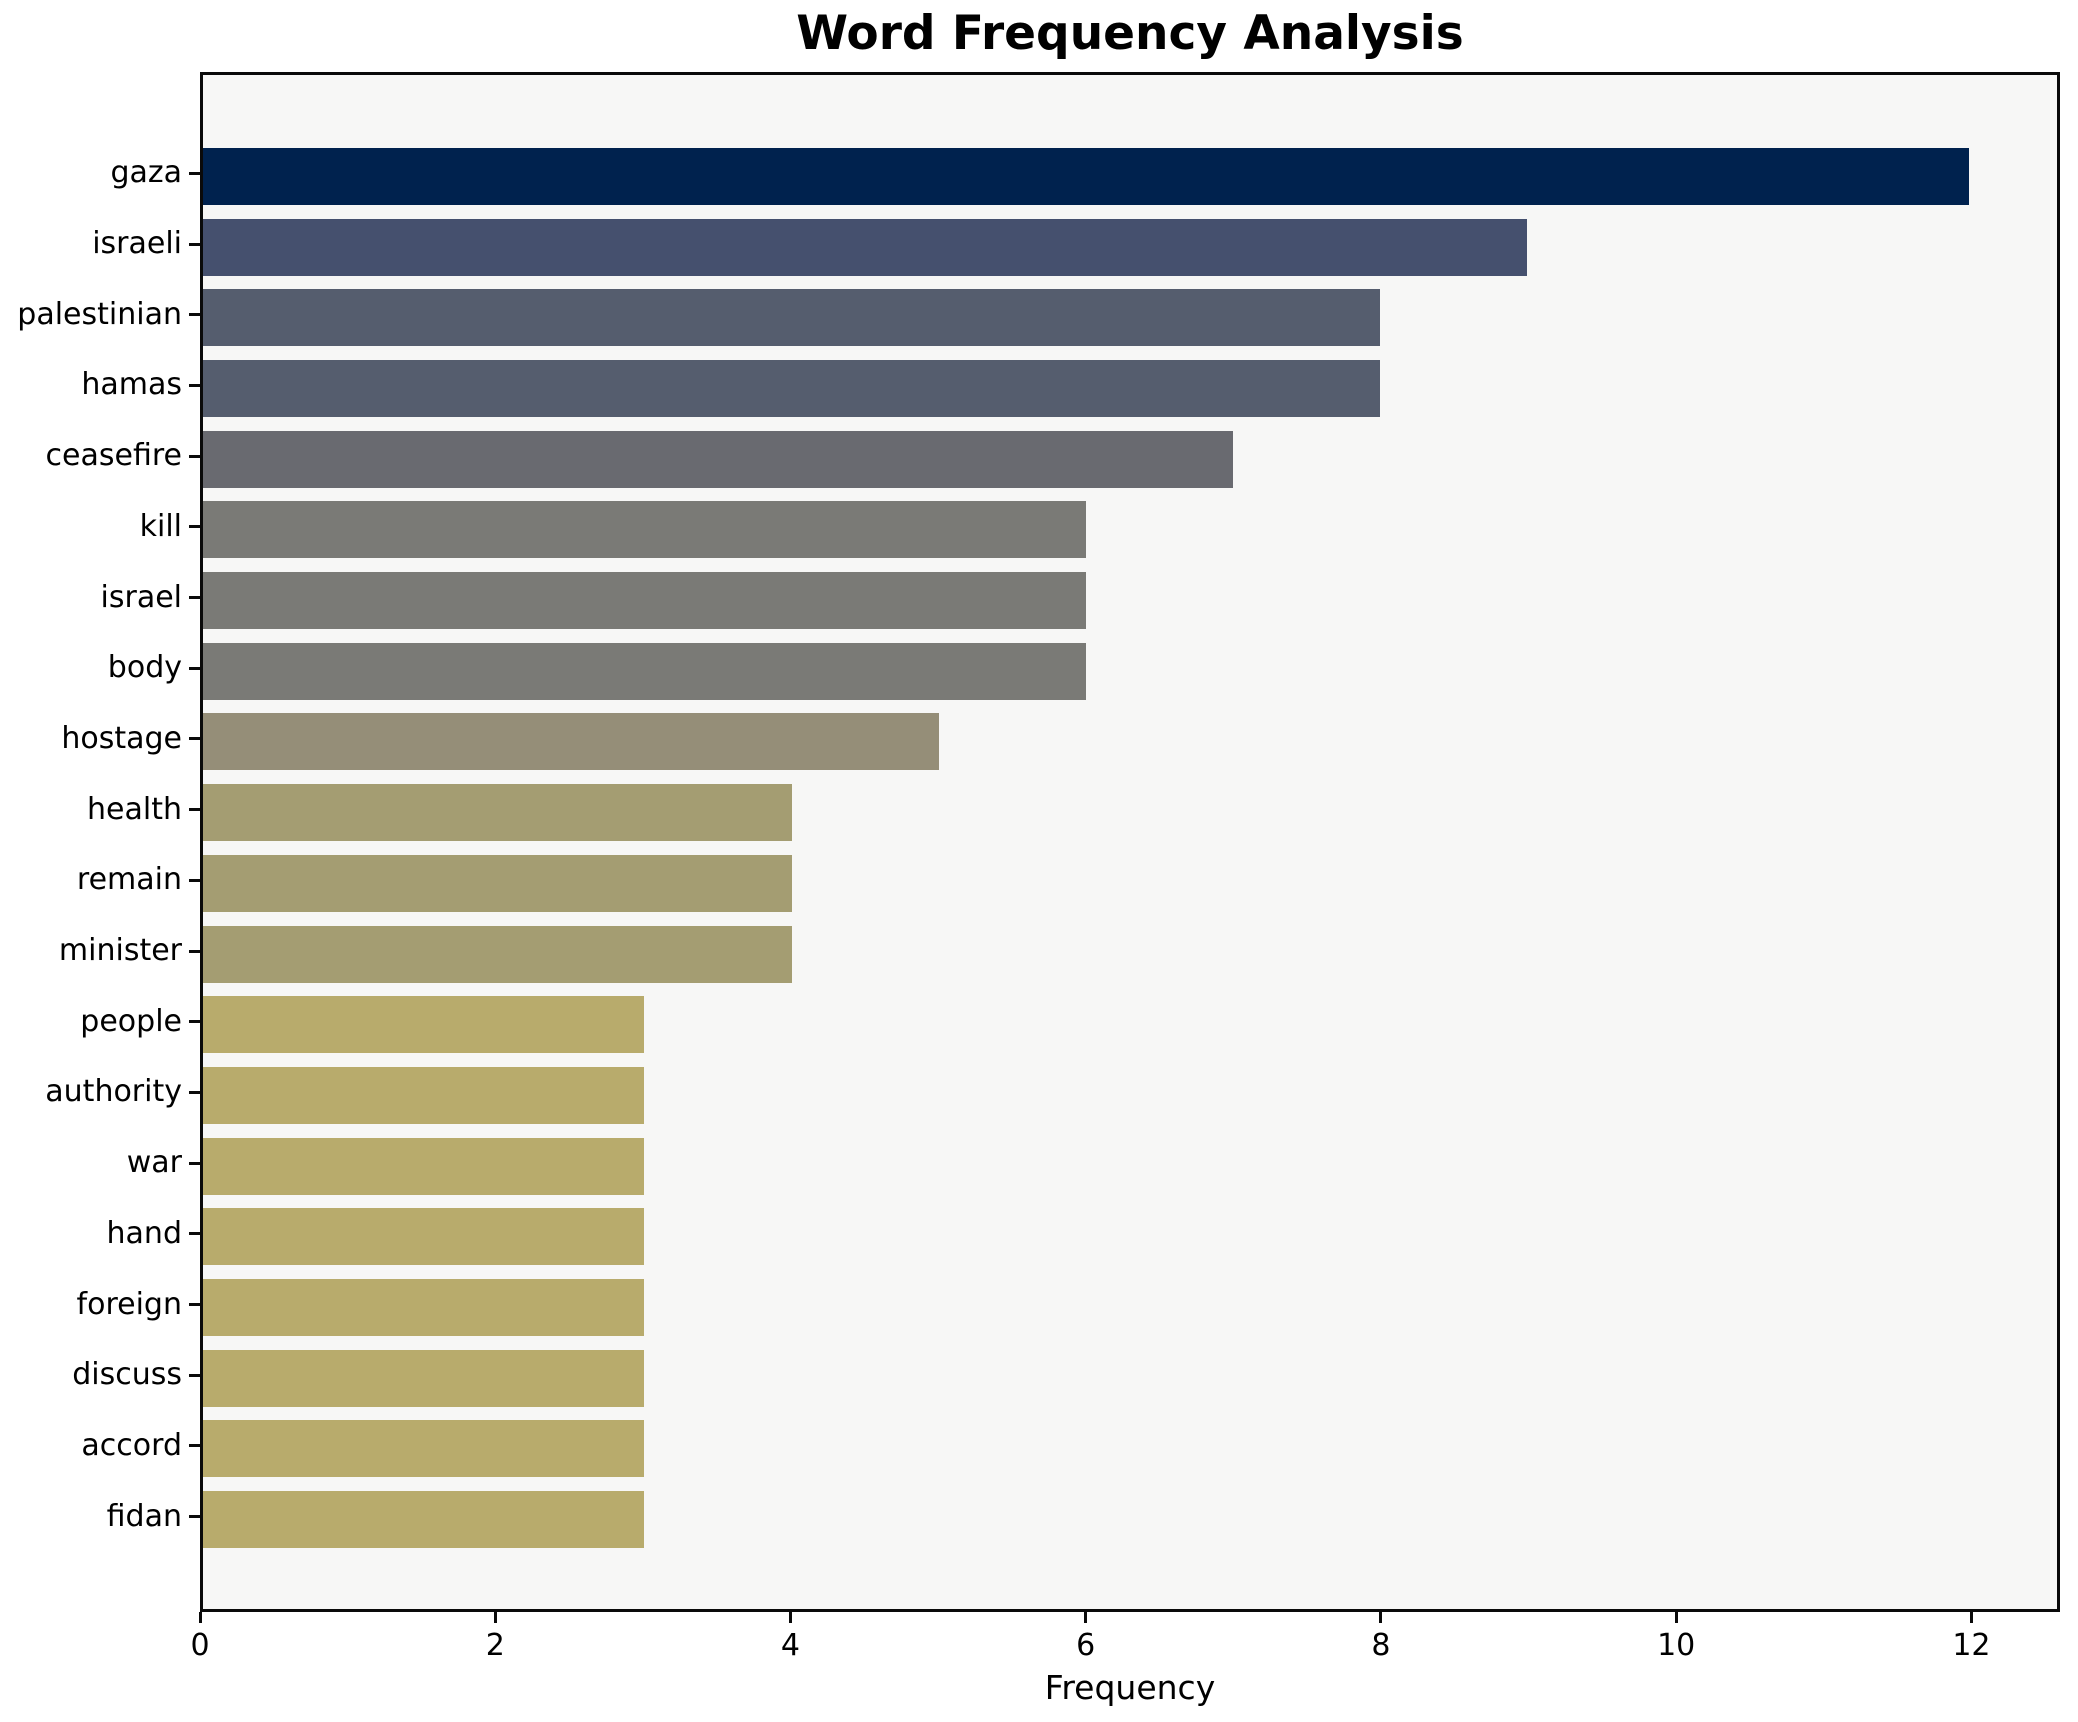 This screenshot has width=2078, height=1722. I want to click on y-tick-label-foreign: foreign, so click(129, 1304).